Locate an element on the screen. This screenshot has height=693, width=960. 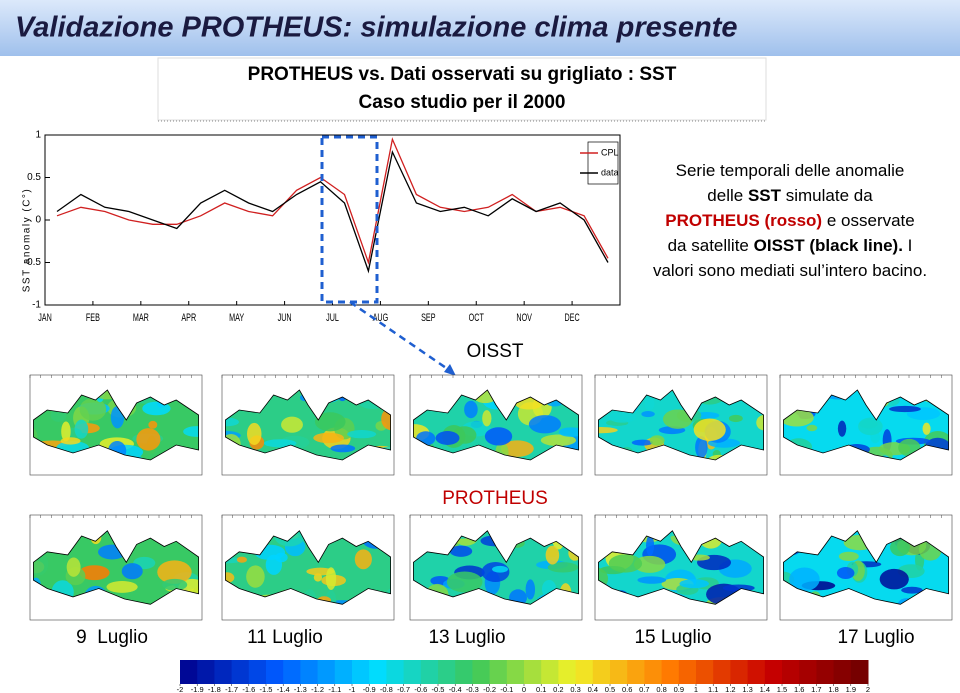
description-run: valori is located at coordinates (673, 270).